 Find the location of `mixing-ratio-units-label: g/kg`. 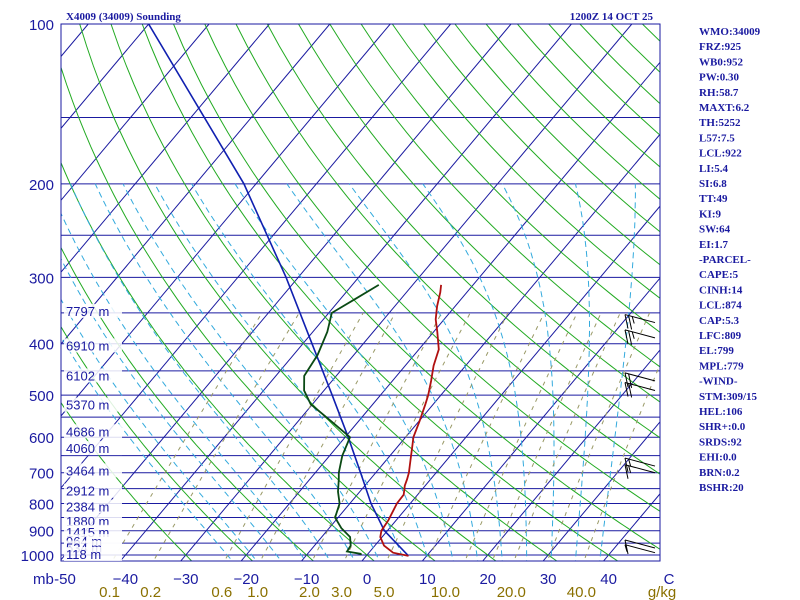

mixing-ratio-units-label: g/kg is located at coordinates (662, 592).